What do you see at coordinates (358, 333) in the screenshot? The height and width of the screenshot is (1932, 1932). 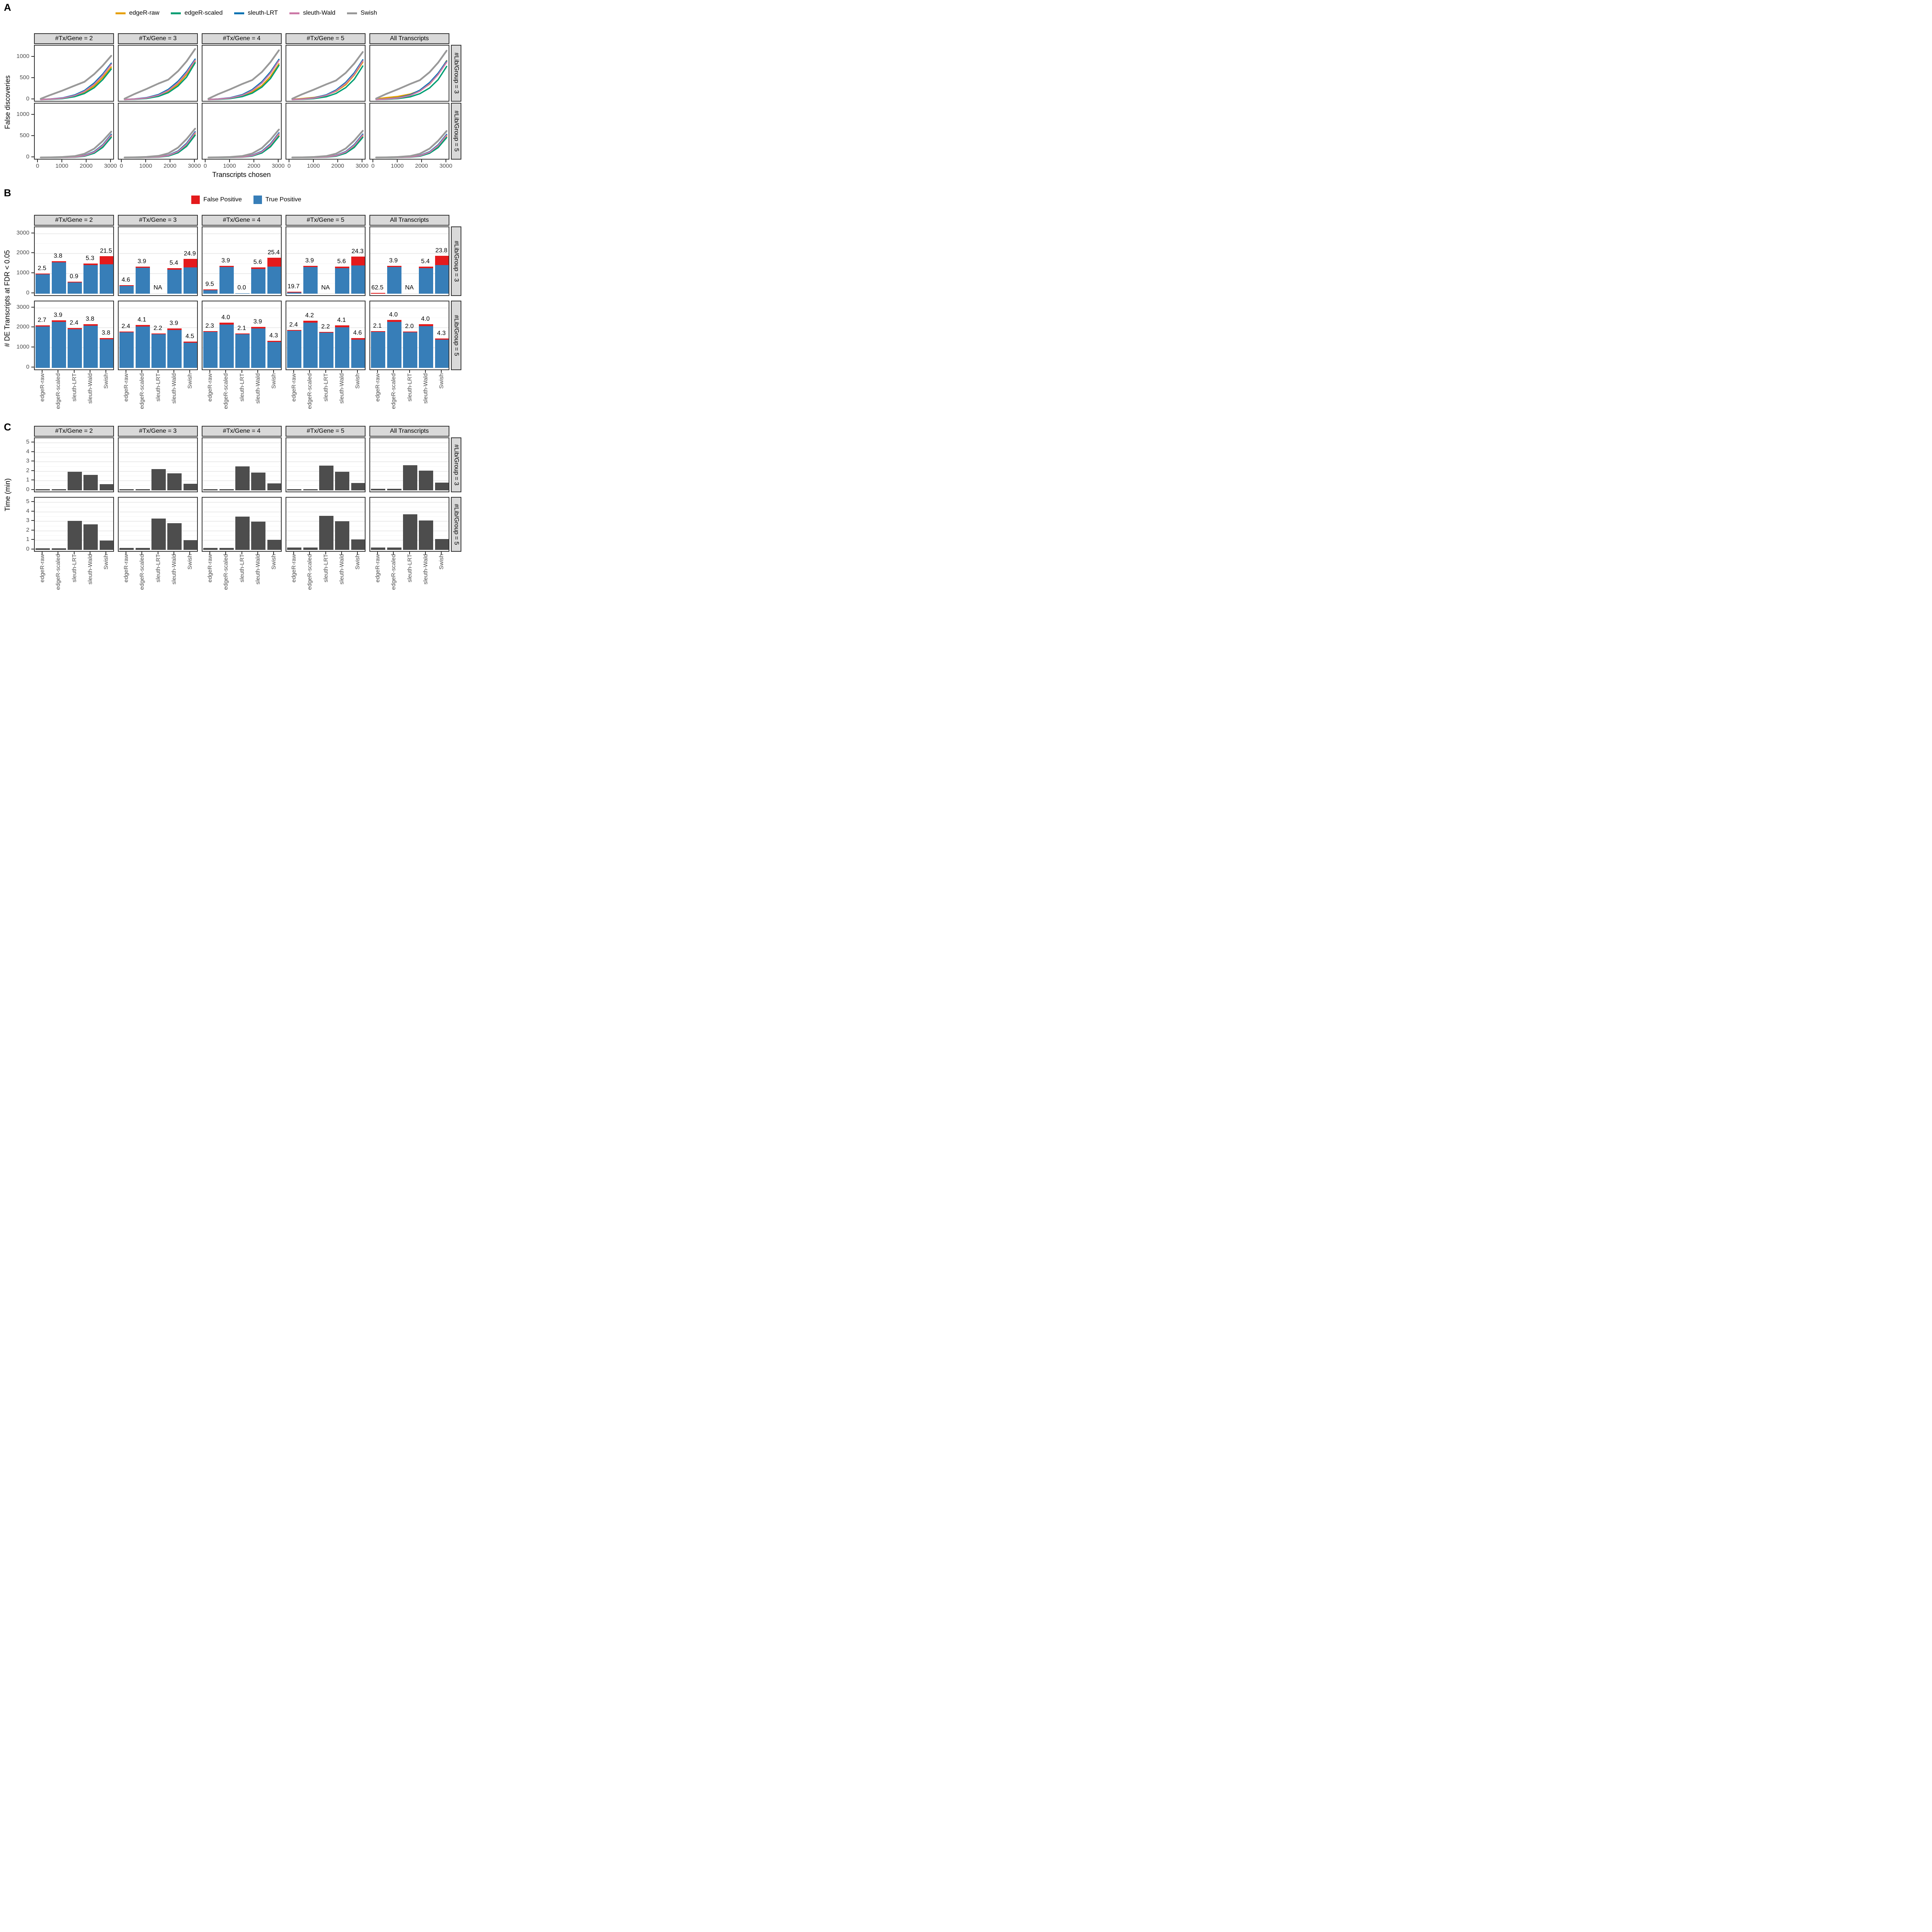 I see `fdr-value-label: 4.6` at bounding box center [358, 333].